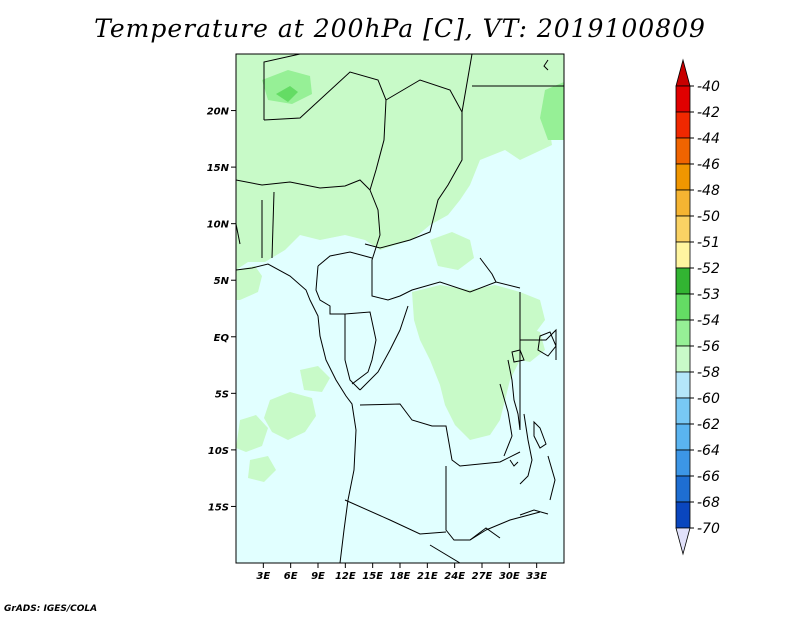 Image resolution: width=800 pixels, height=618 pixels. I want to click on colorbar-label: -54, so click(708, 321).